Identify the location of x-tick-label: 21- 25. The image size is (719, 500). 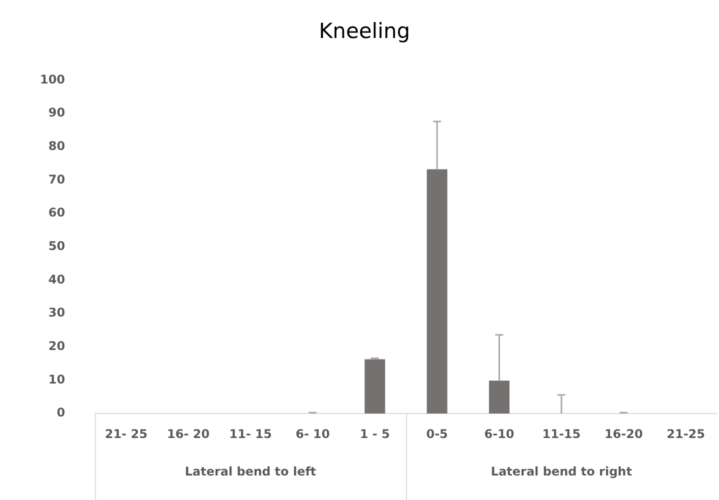
(126, 433).